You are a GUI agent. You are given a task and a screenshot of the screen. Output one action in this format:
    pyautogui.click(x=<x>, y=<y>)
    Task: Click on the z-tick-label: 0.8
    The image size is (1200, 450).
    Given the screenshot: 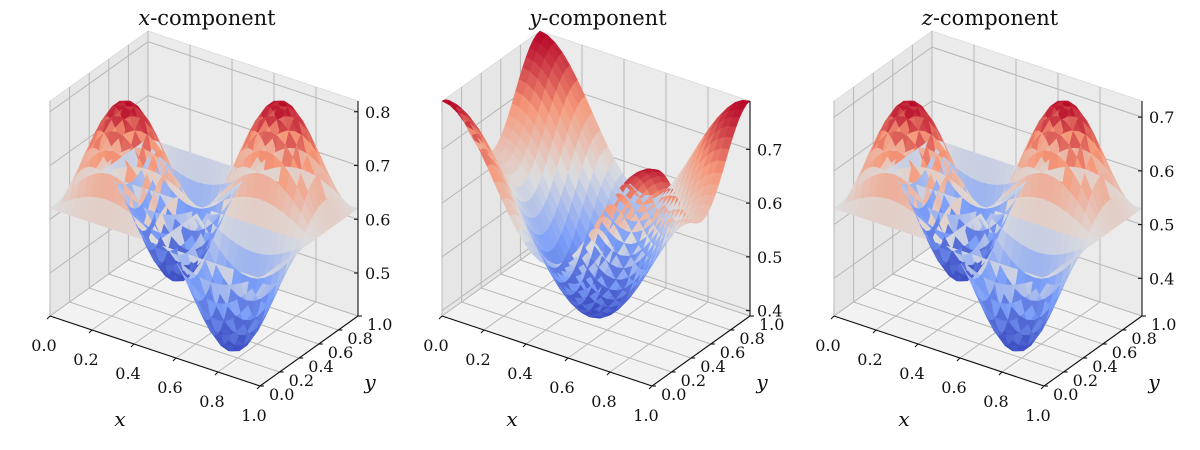 What is the action you would take?
    pyautogui.click(x=377, y=112)
    